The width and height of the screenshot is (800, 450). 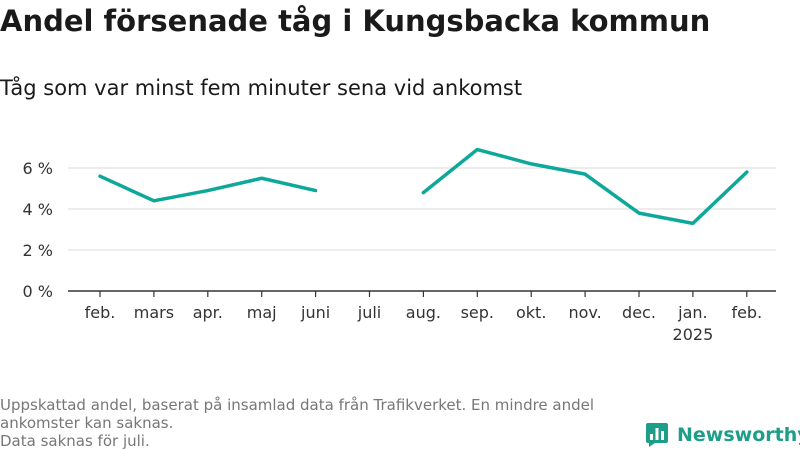 What do you see at coordinates (423, 312) in the screenshot?
I see `x-tick-label: aug.` at bounding box center [423, 312].